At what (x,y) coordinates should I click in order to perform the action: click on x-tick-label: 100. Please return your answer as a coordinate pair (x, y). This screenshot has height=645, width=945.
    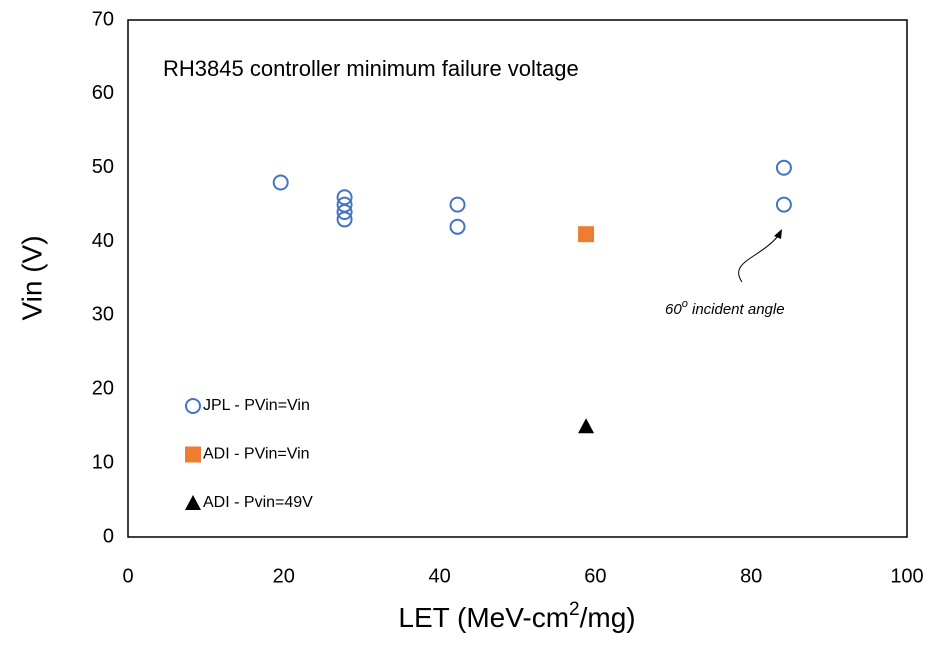
    Looking at the image, I should click on (906, 576).